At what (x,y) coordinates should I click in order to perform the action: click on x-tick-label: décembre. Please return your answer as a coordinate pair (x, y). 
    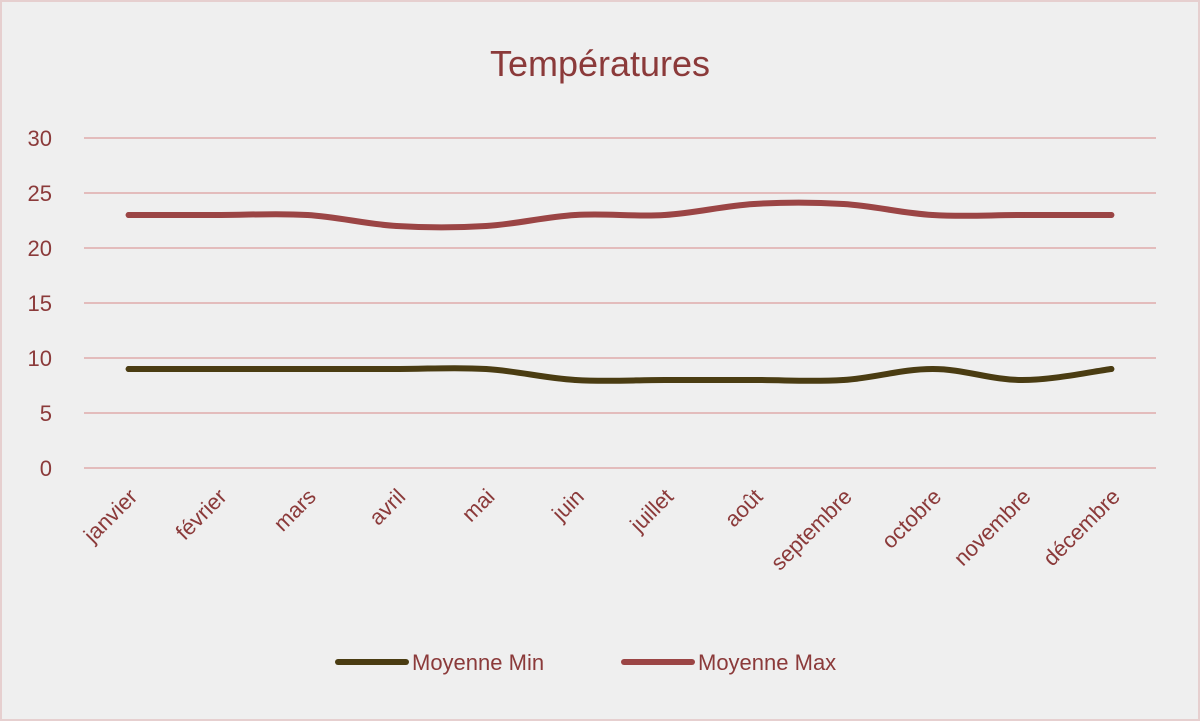
    Looking at the image, I should click on (1081, 527).